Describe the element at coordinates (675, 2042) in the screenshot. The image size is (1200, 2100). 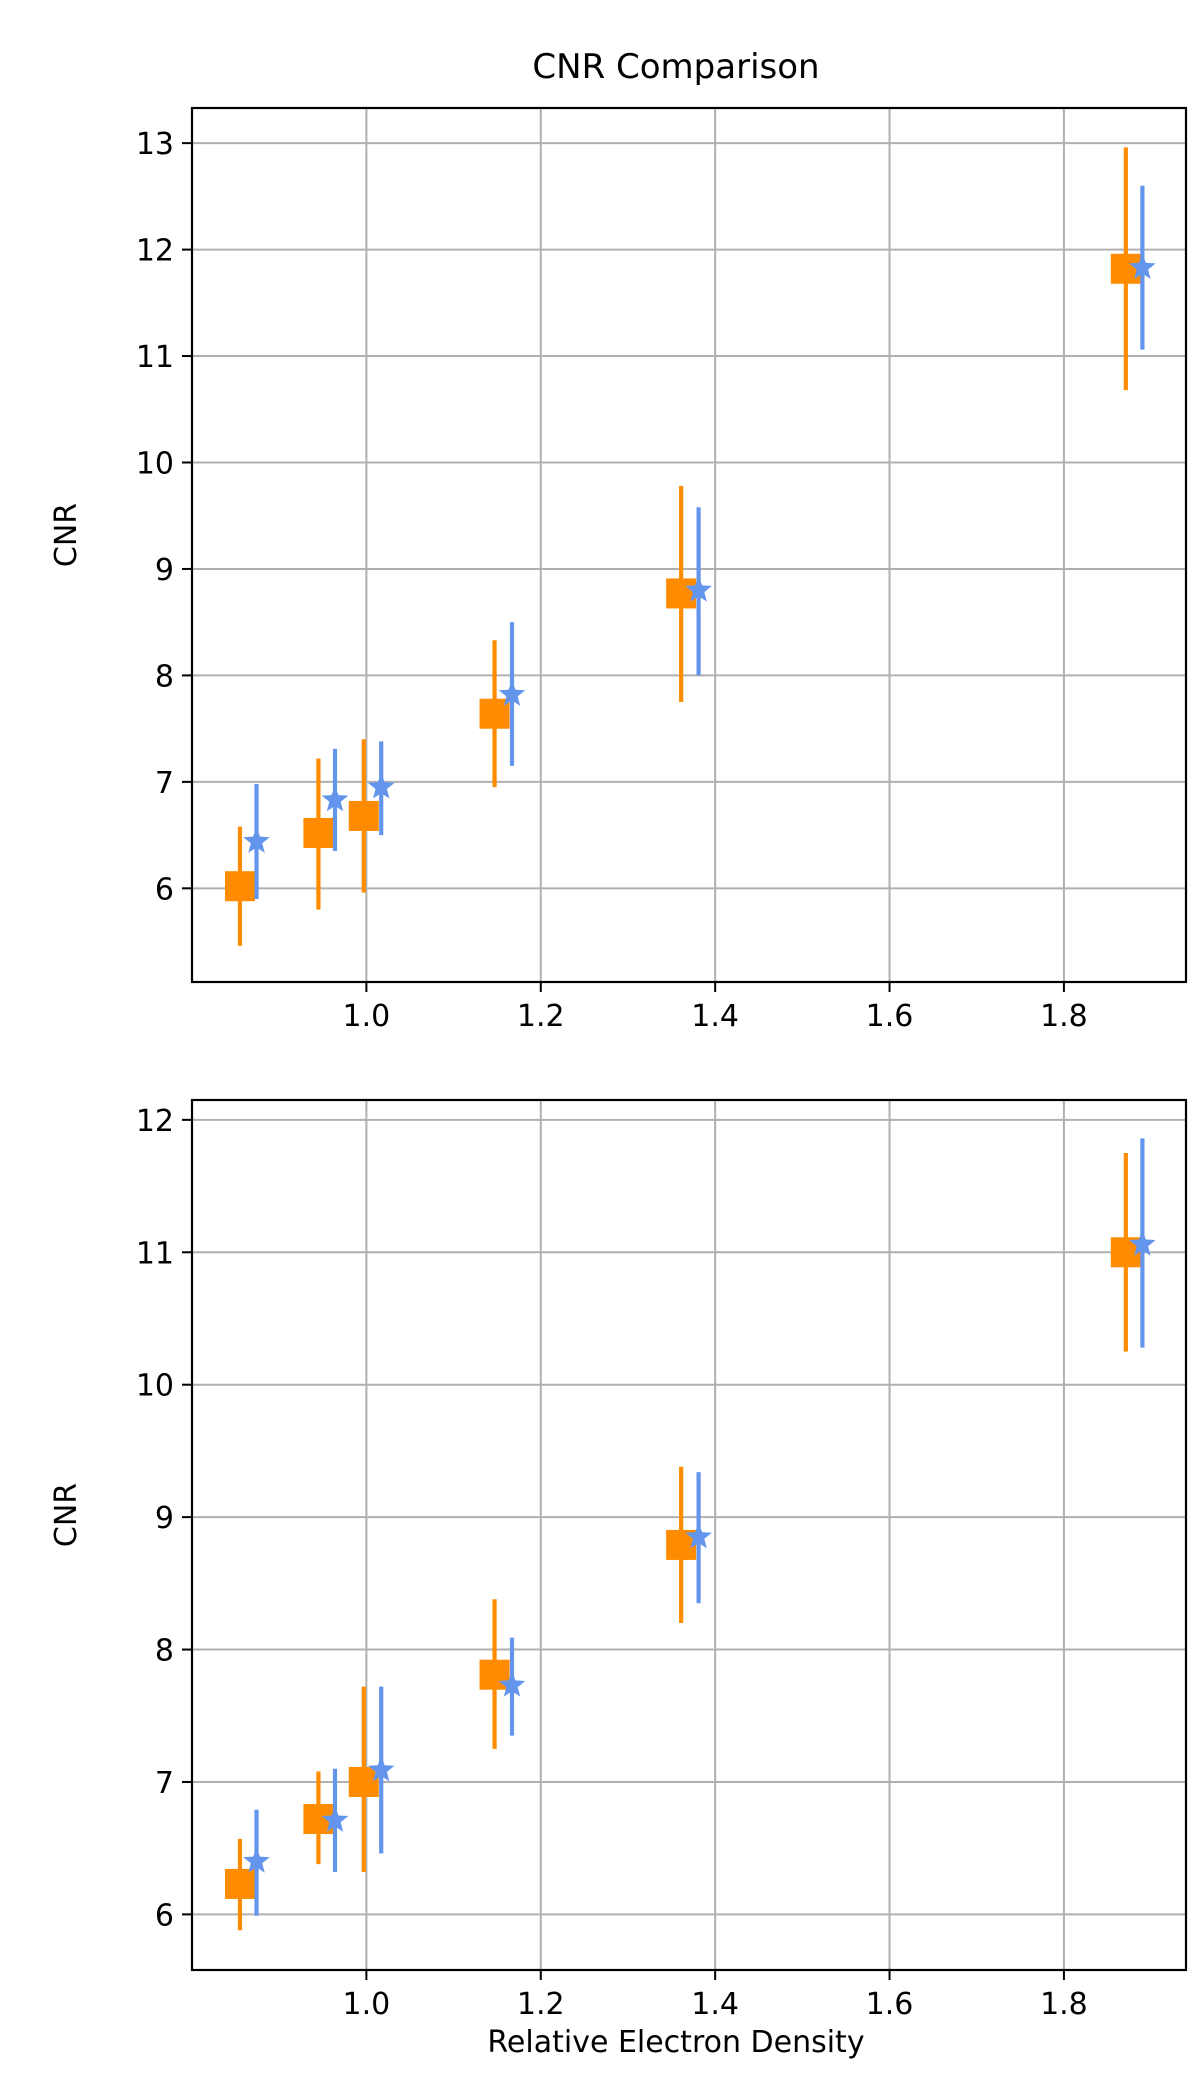
I see `x-axis-label: Relative Electron Density` at that location.